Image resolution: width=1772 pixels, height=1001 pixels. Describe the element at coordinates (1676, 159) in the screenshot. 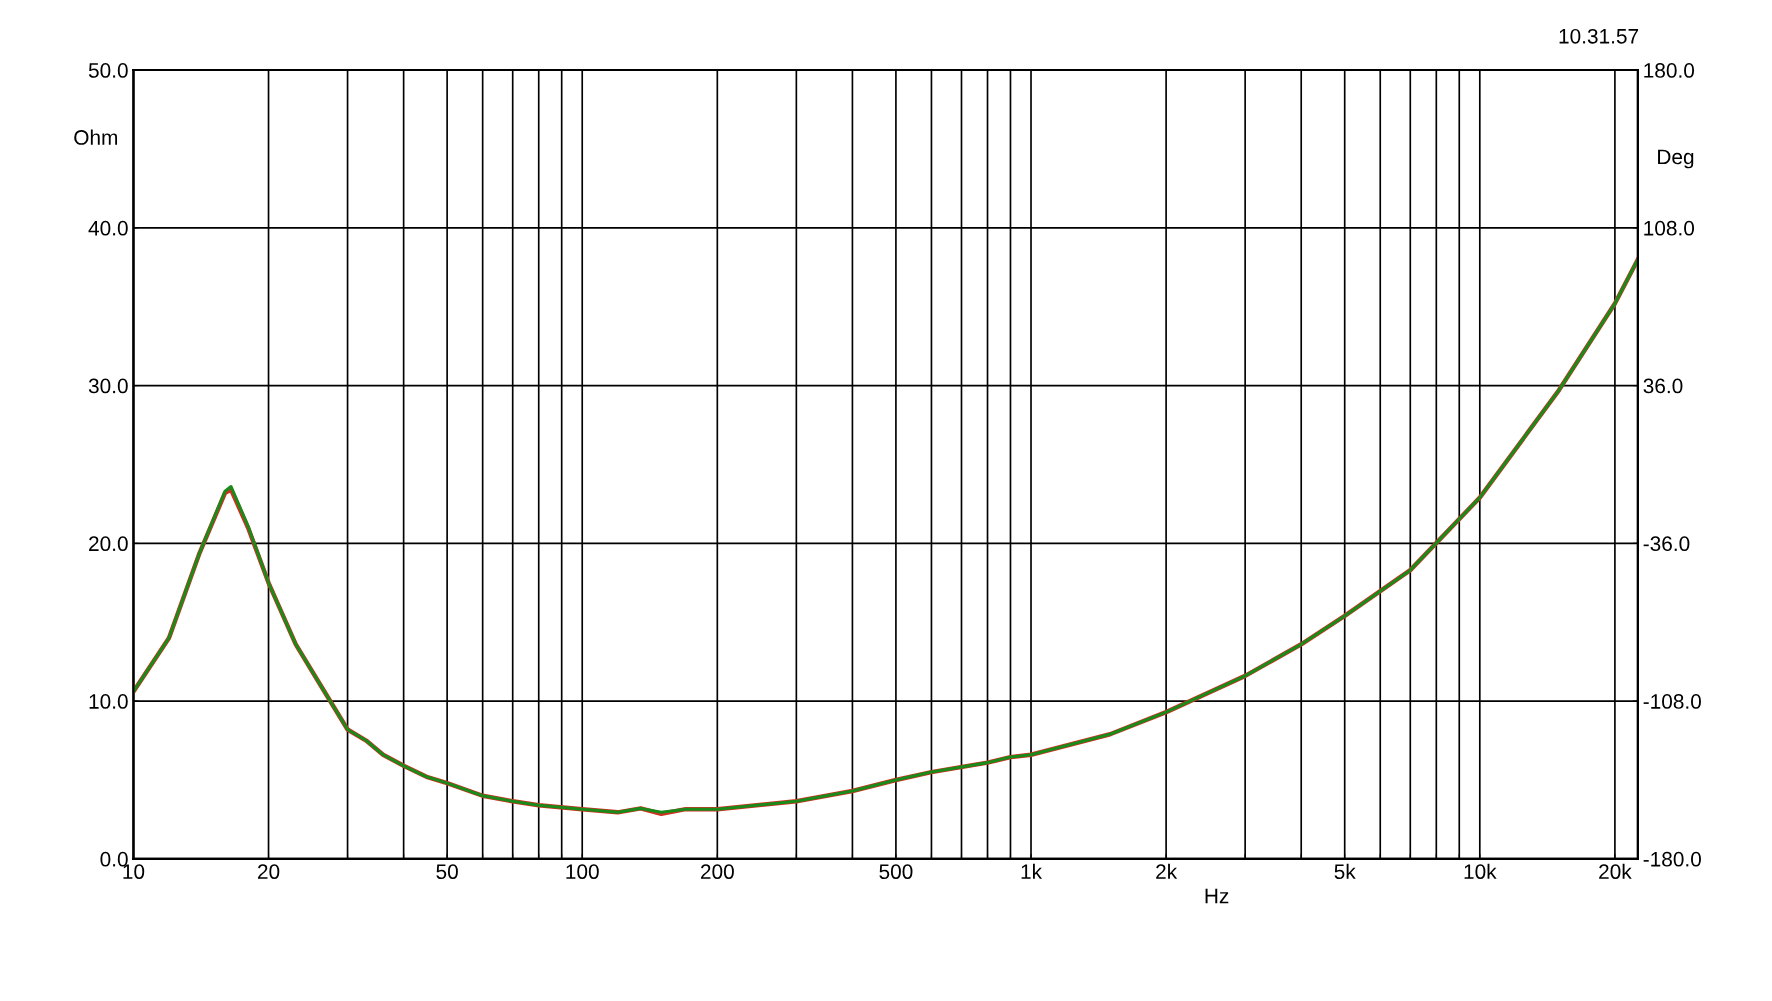

I see `y2-axis-title: Deg` at that location.